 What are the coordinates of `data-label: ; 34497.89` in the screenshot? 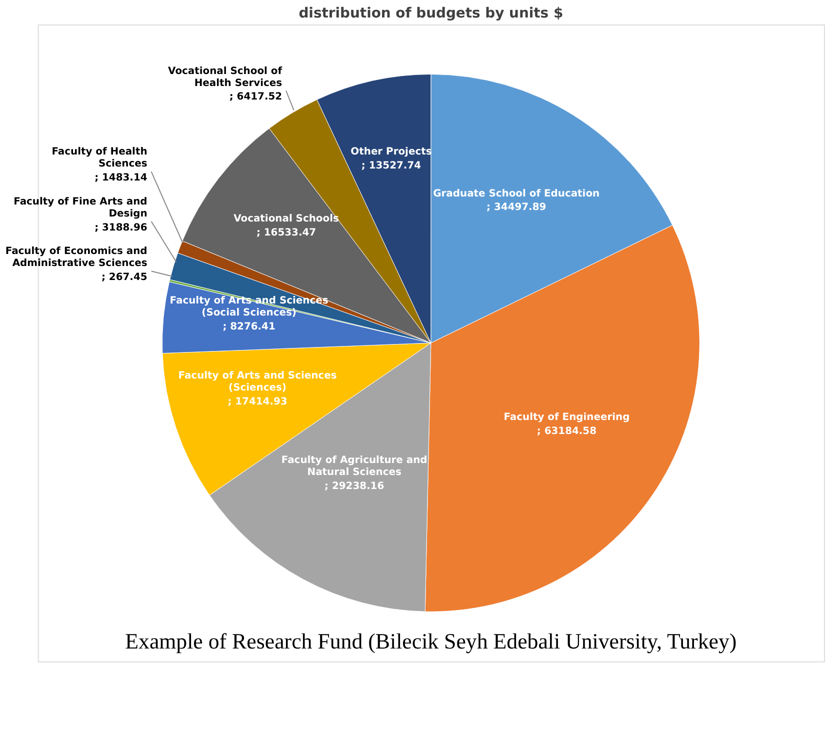 It's located at (516, 208).